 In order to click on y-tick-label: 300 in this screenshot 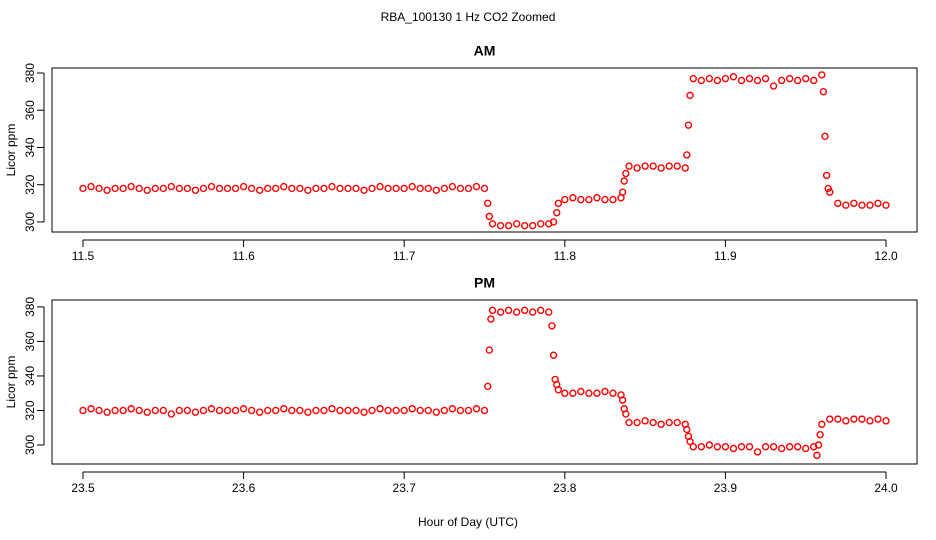, I will do `click(30, 445)`.